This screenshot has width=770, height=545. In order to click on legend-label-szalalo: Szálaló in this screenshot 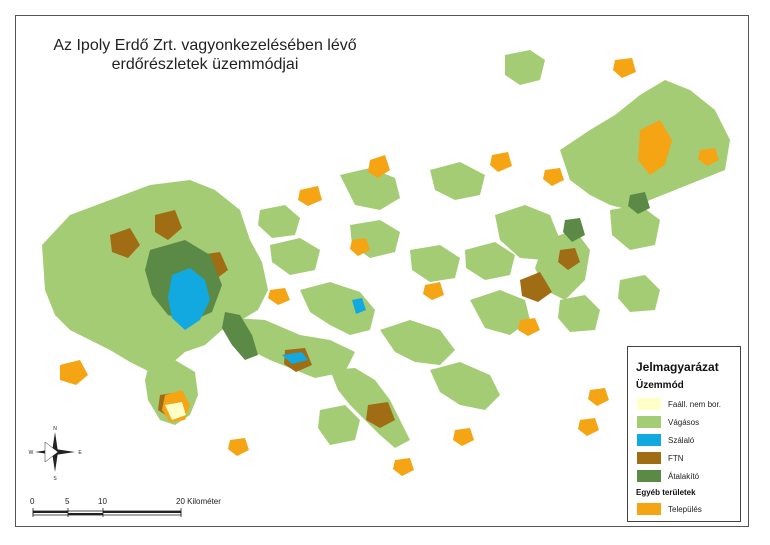, I will do `click(681, 440)`.